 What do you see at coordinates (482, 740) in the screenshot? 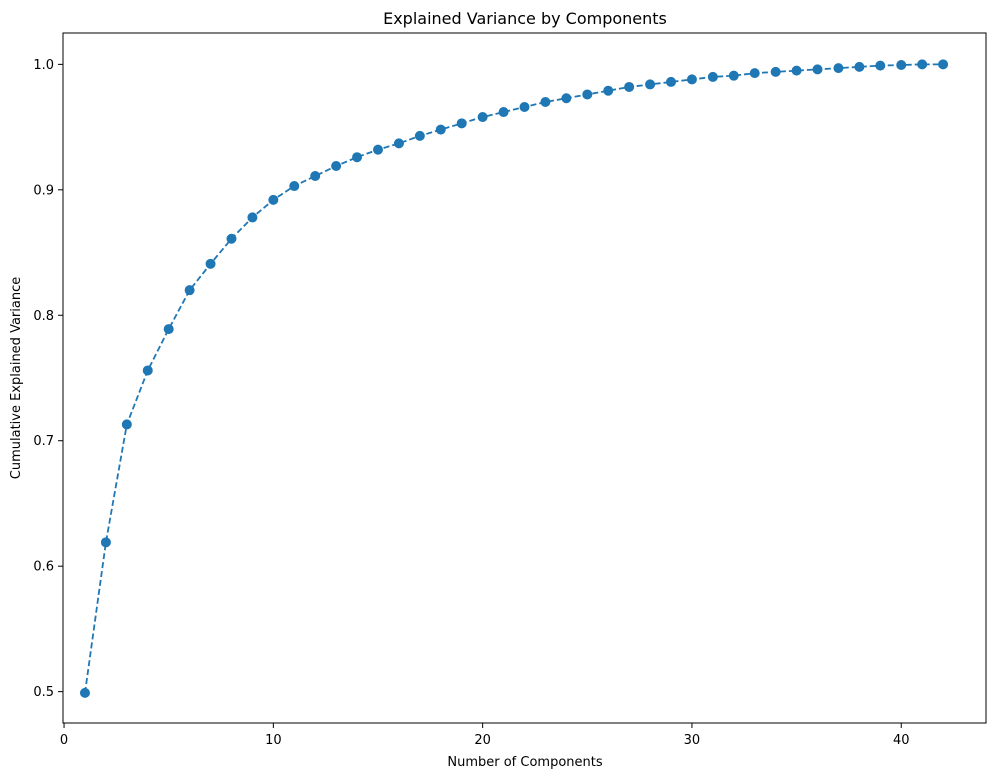
I see `x-tick-label: 20` at bounding box center [482, 740].